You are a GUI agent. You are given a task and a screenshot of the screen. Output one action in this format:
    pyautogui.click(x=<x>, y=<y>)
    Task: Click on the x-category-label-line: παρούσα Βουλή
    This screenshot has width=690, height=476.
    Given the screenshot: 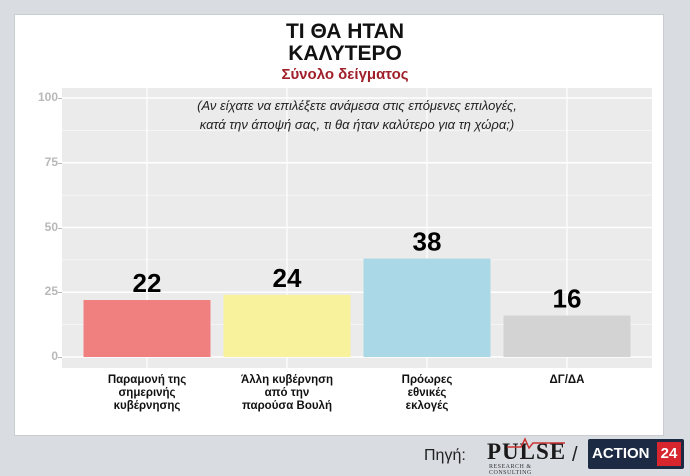 What is the action you would take?
    pyautogui.click(x=287, y=406)
    